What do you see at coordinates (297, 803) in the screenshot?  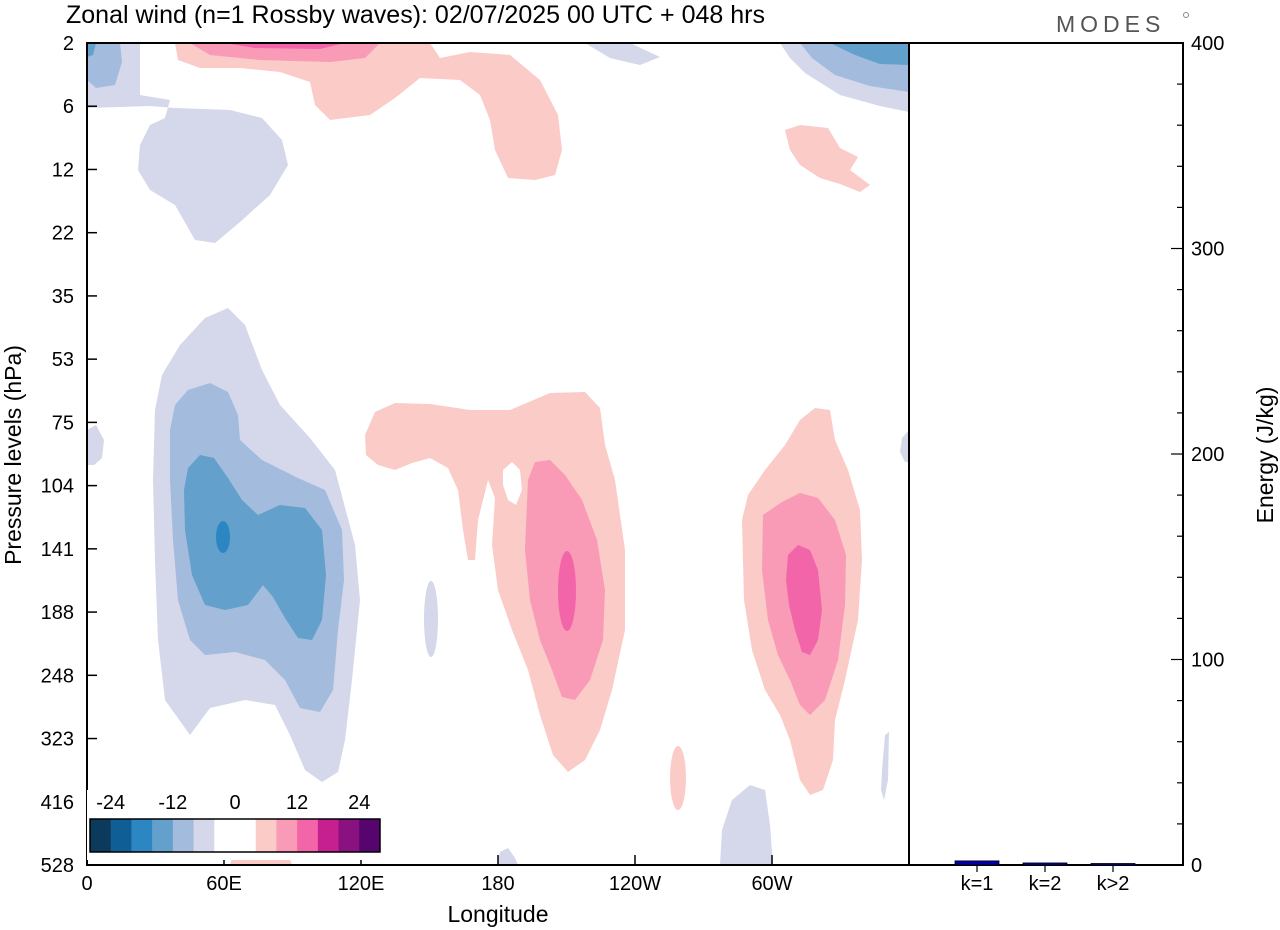 I see `colorbar-label: 12` at bounding box center [297, 803].